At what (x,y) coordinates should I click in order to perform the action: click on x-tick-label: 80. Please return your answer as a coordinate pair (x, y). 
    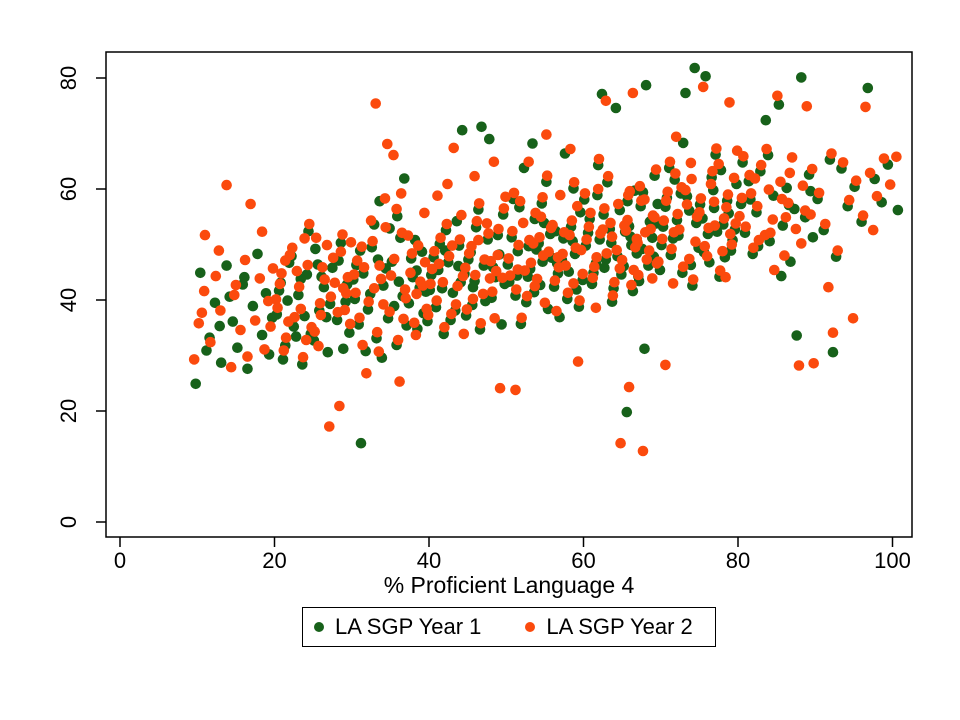
    Looking at the image, I should click on (738, 560).